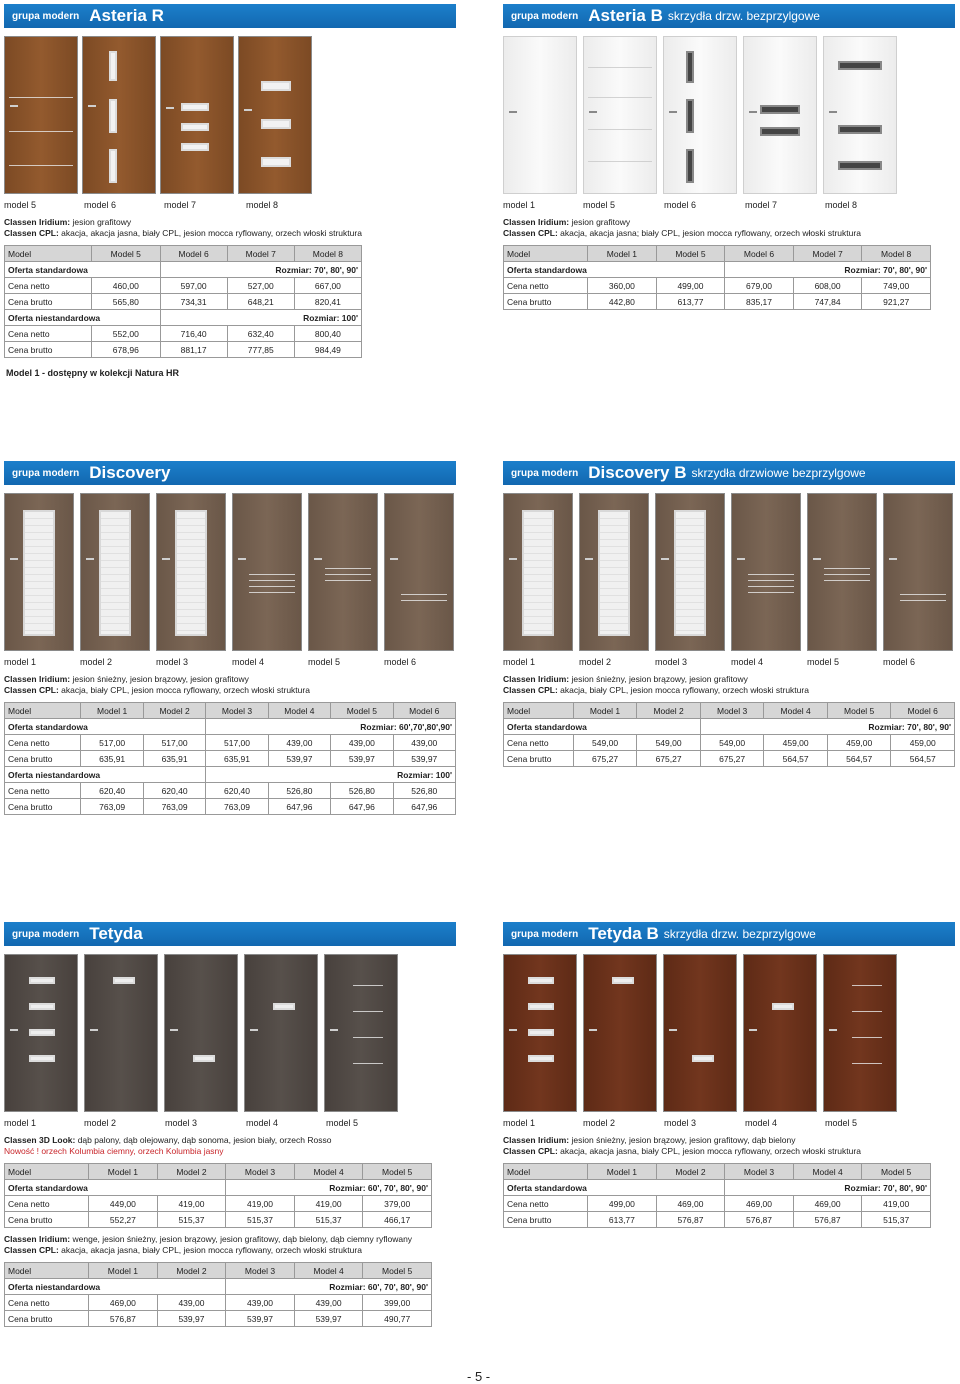  Describe the element at coordinates (424, 806) in the screenshot. I see `price-cell: 647,96` at that location.